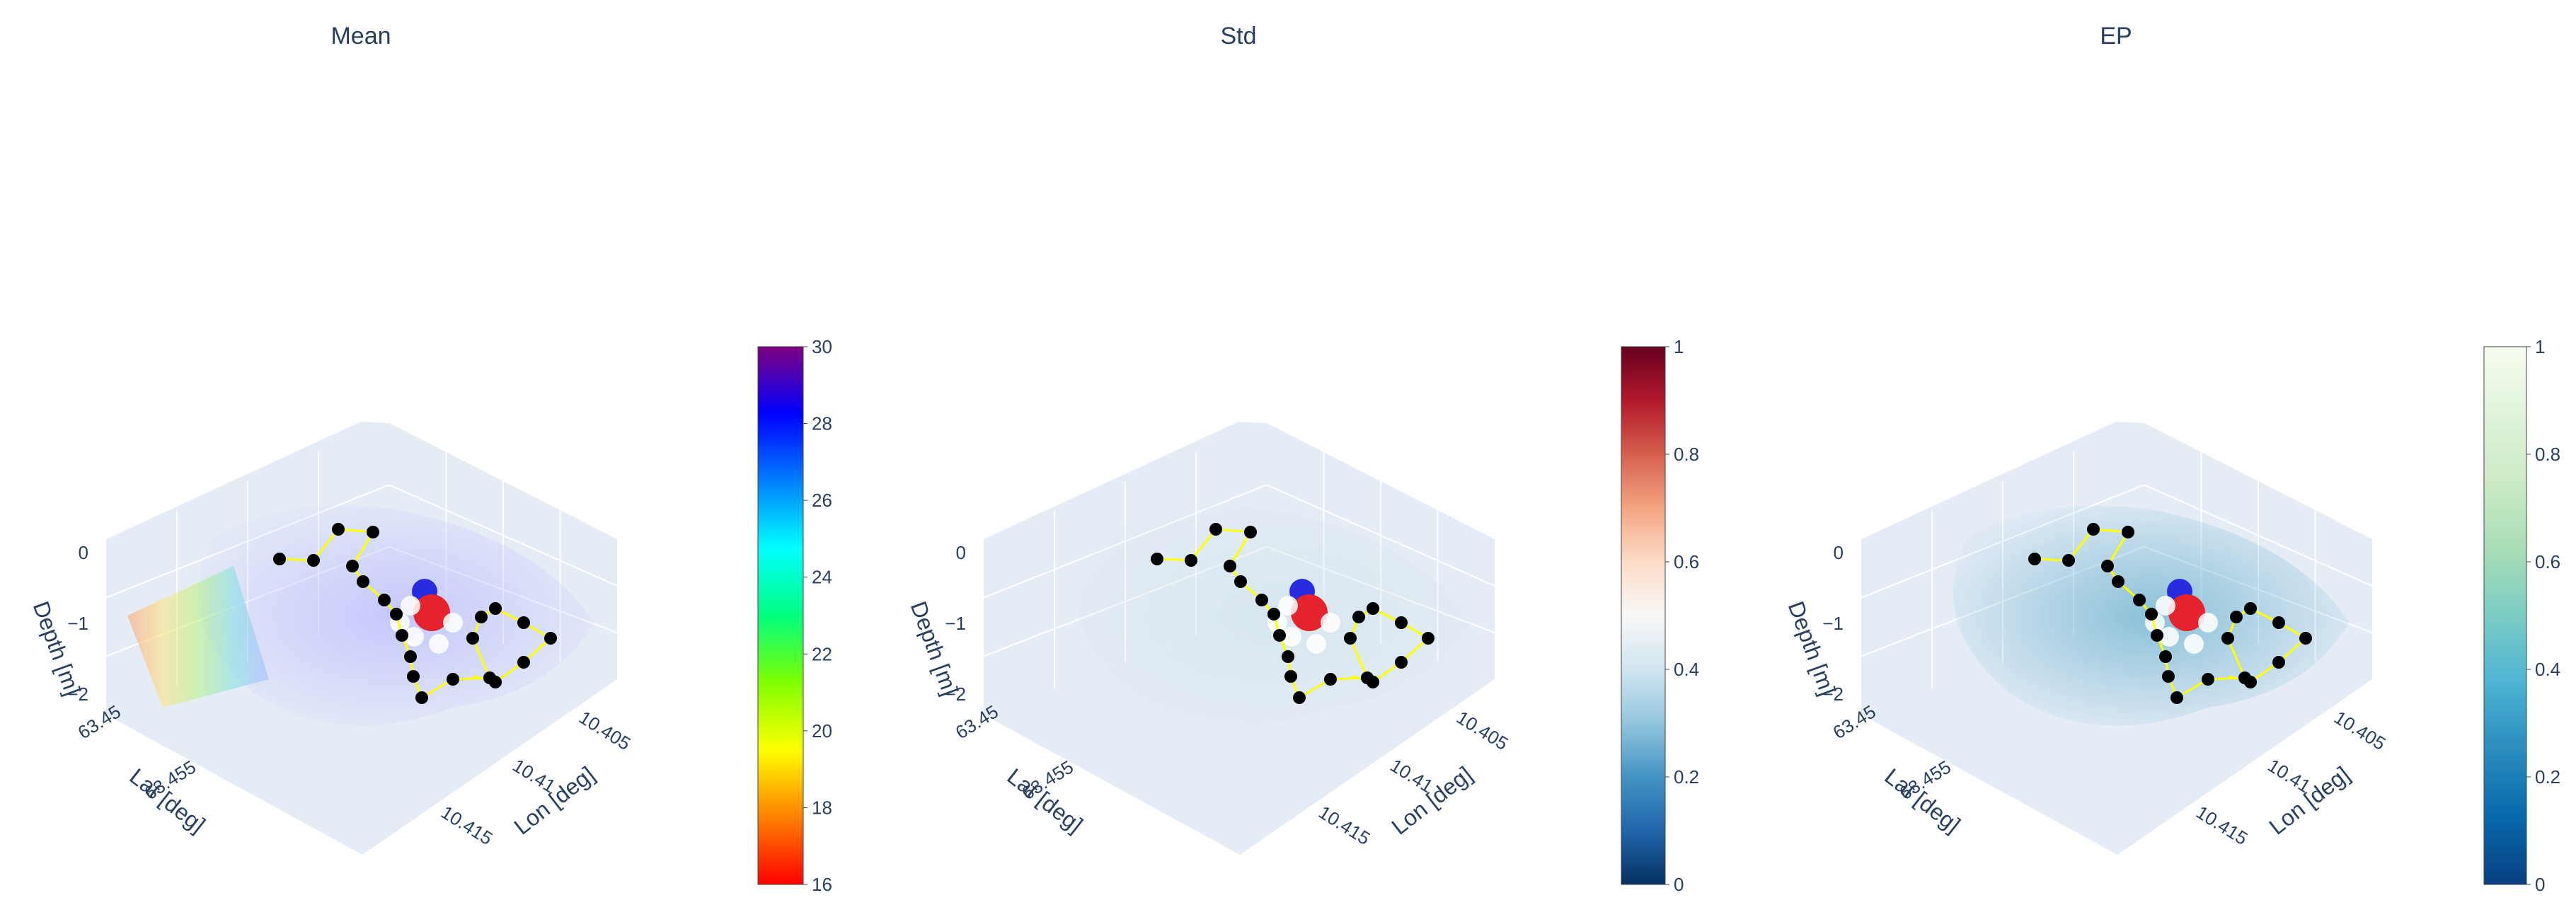  What do you see at coordinates (822, 577) in the screenshot?
I see `colorbar-tick-label: 24` at bounding box center [822, 577].